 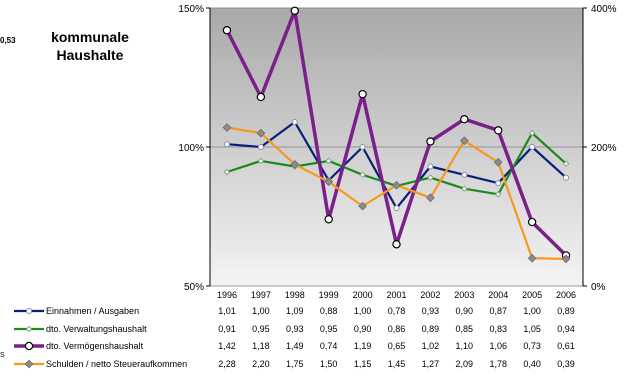 I want to click on data-label: 1,78, so click(x=498, y=364).